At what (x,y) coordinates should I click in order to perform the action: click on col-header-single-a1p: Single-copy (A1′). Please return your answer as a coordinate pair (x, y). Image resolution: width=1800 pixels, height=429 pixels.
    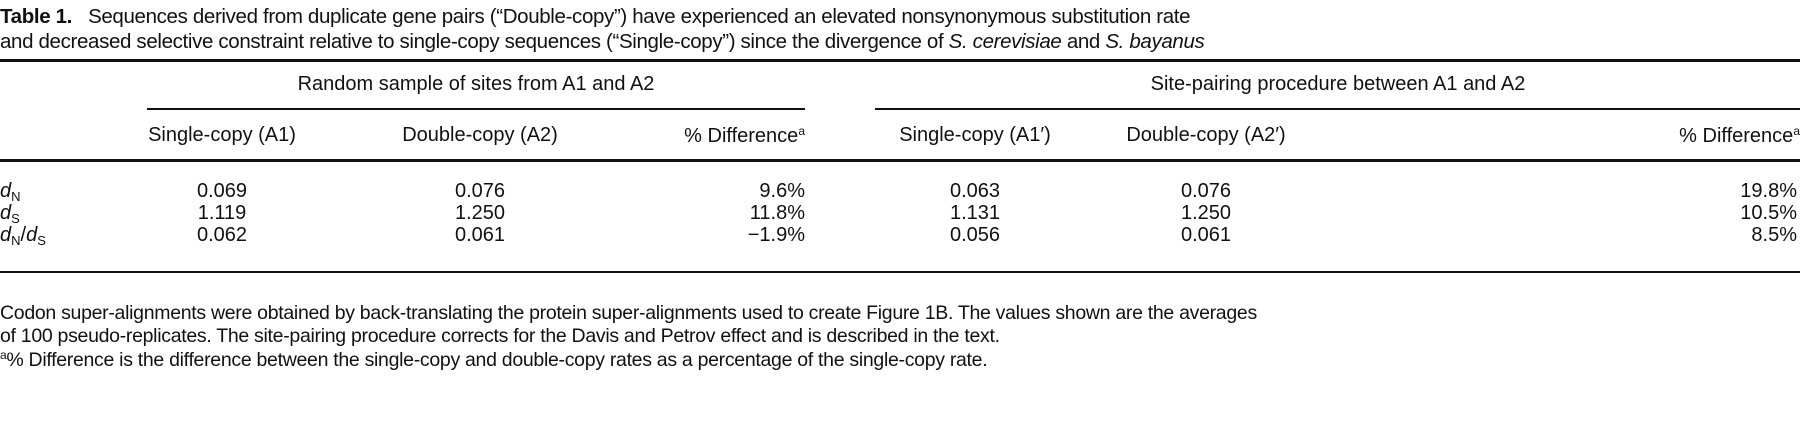
    Looking at the image, I should click on (975, 135).